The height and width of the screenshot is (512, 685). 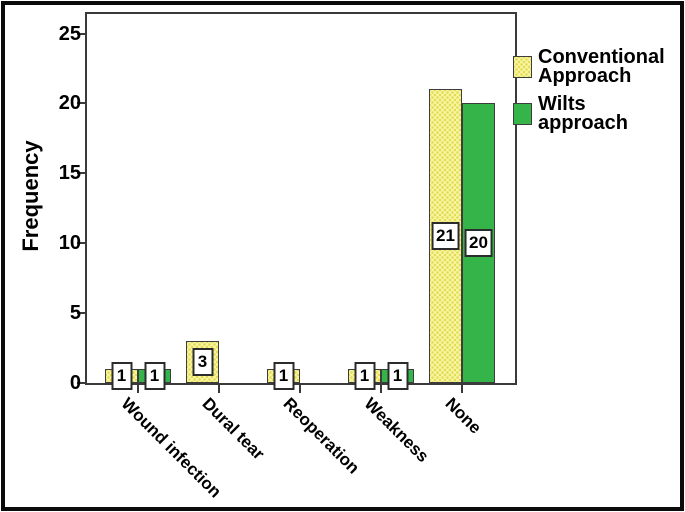 I want to click on legend-entry-wilts: Wilts approach, so click(x=599, y=114).